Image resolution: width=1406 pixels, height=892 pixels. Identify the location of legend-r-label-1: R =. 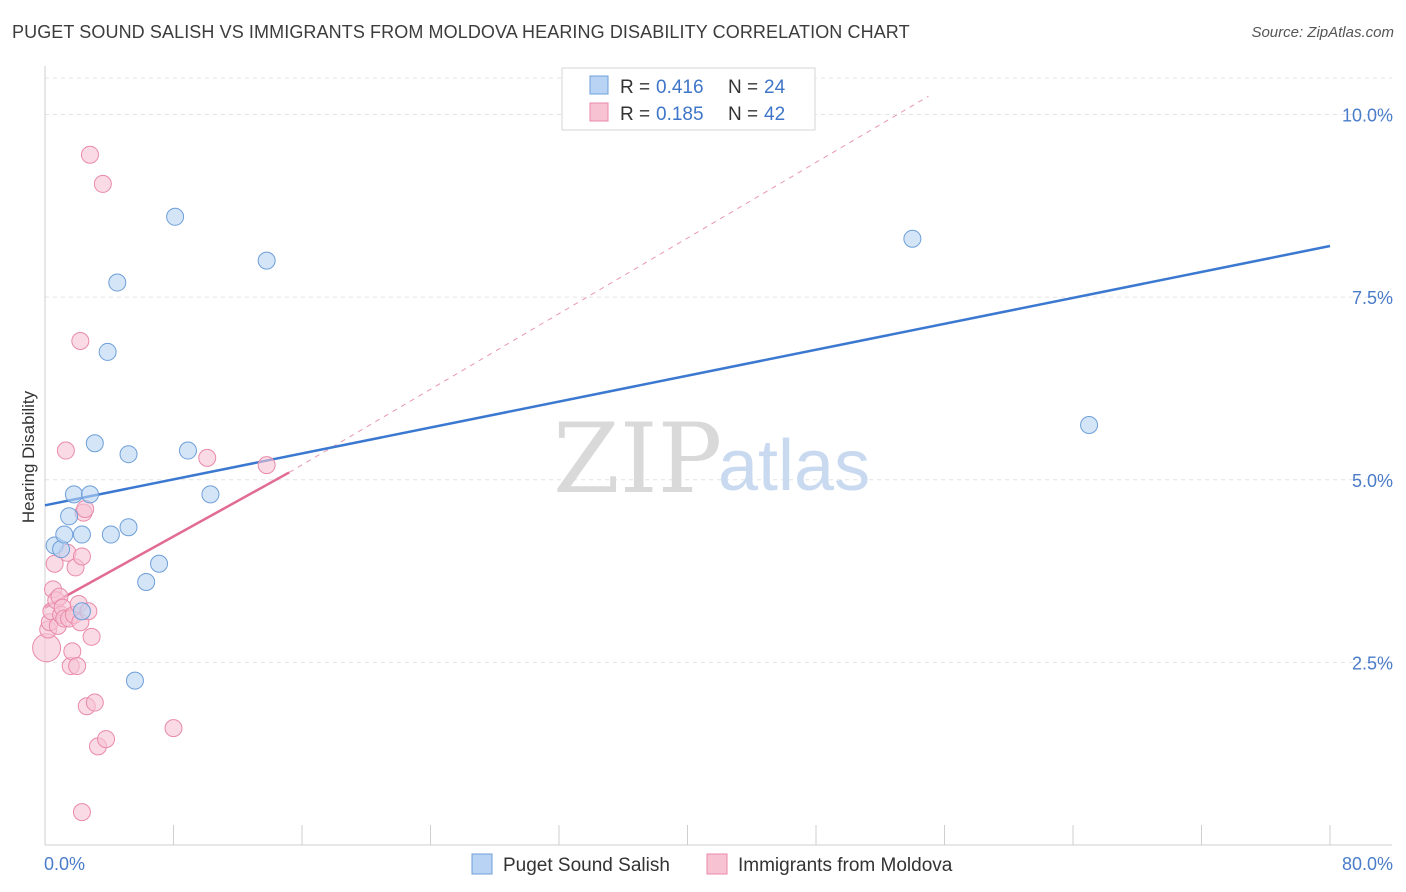
(635, 87).